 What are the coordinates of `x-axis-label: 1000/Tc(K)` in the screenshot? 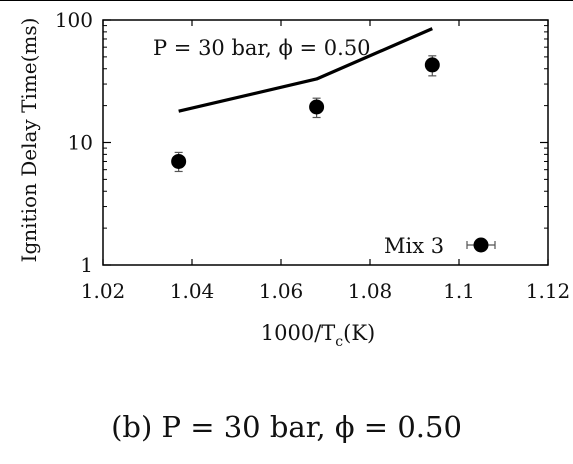 It's located at (318, 335).